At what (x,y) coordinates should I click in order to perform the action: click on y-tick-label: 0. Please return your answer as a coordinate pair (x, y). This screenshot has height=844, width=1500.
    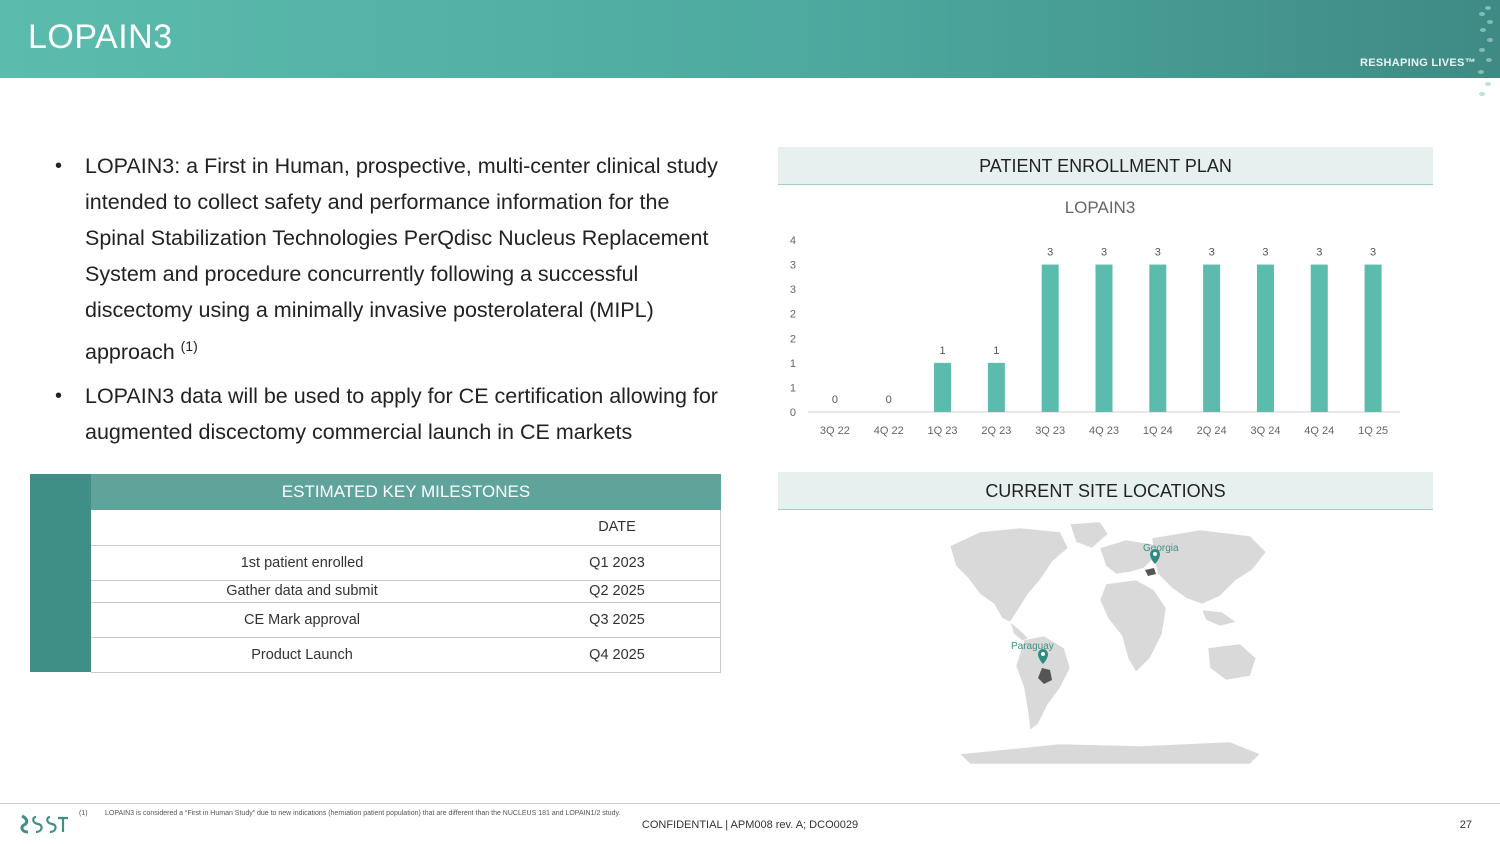
    Looking at the image, I should click on (793, 413).